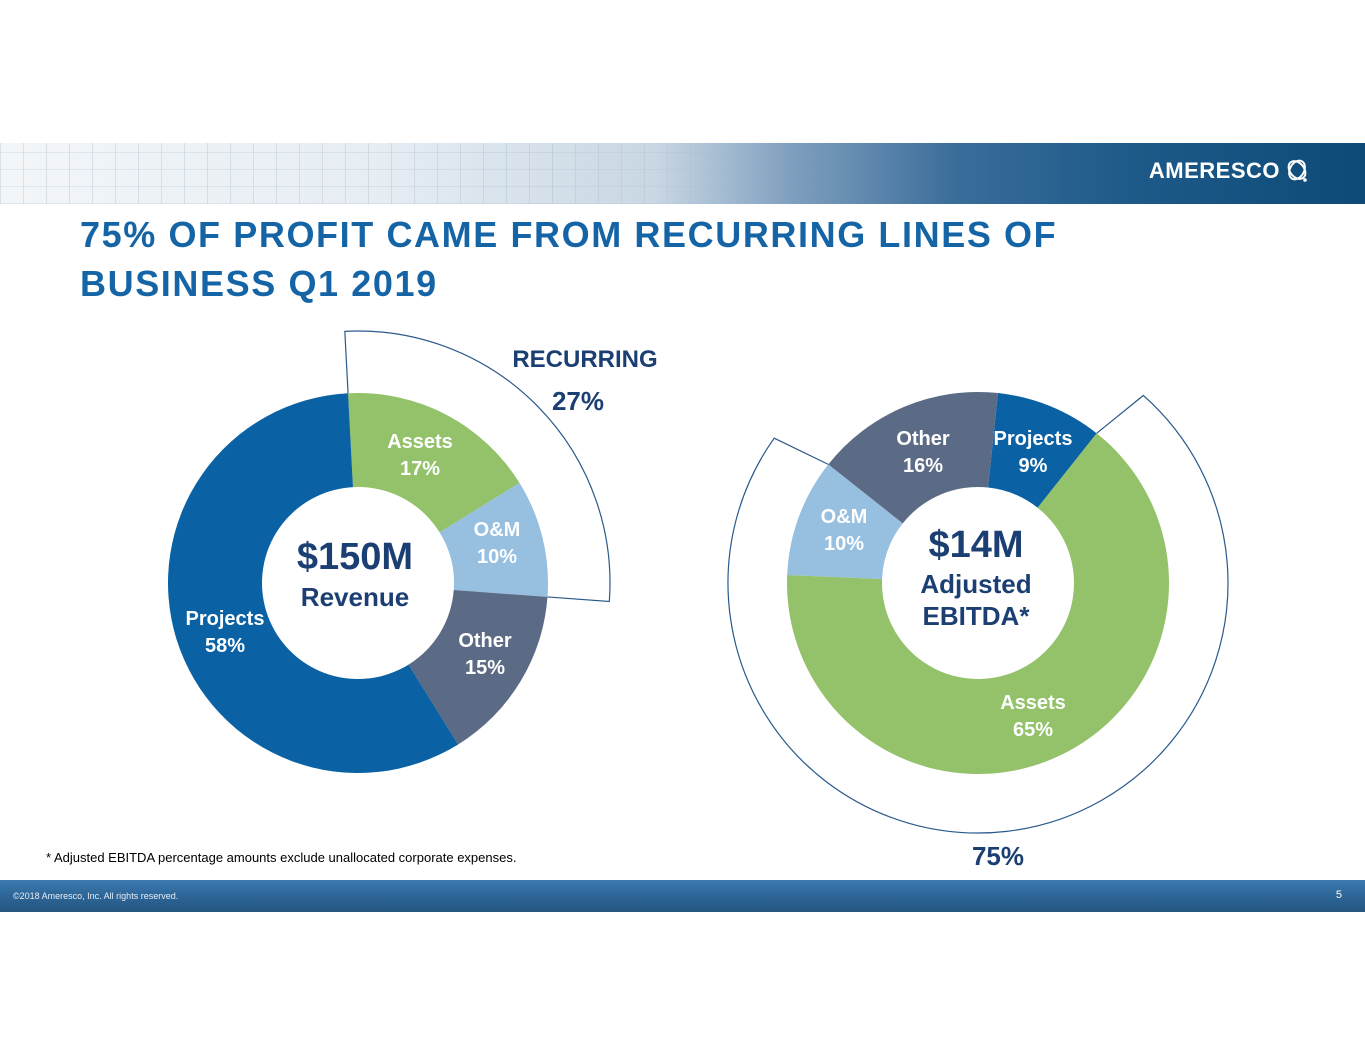  What do you see at coordinates (1033, 466) in the screenshot?
I see `slice-label-projects-value: 9%` at bounding box center [1033, 466].